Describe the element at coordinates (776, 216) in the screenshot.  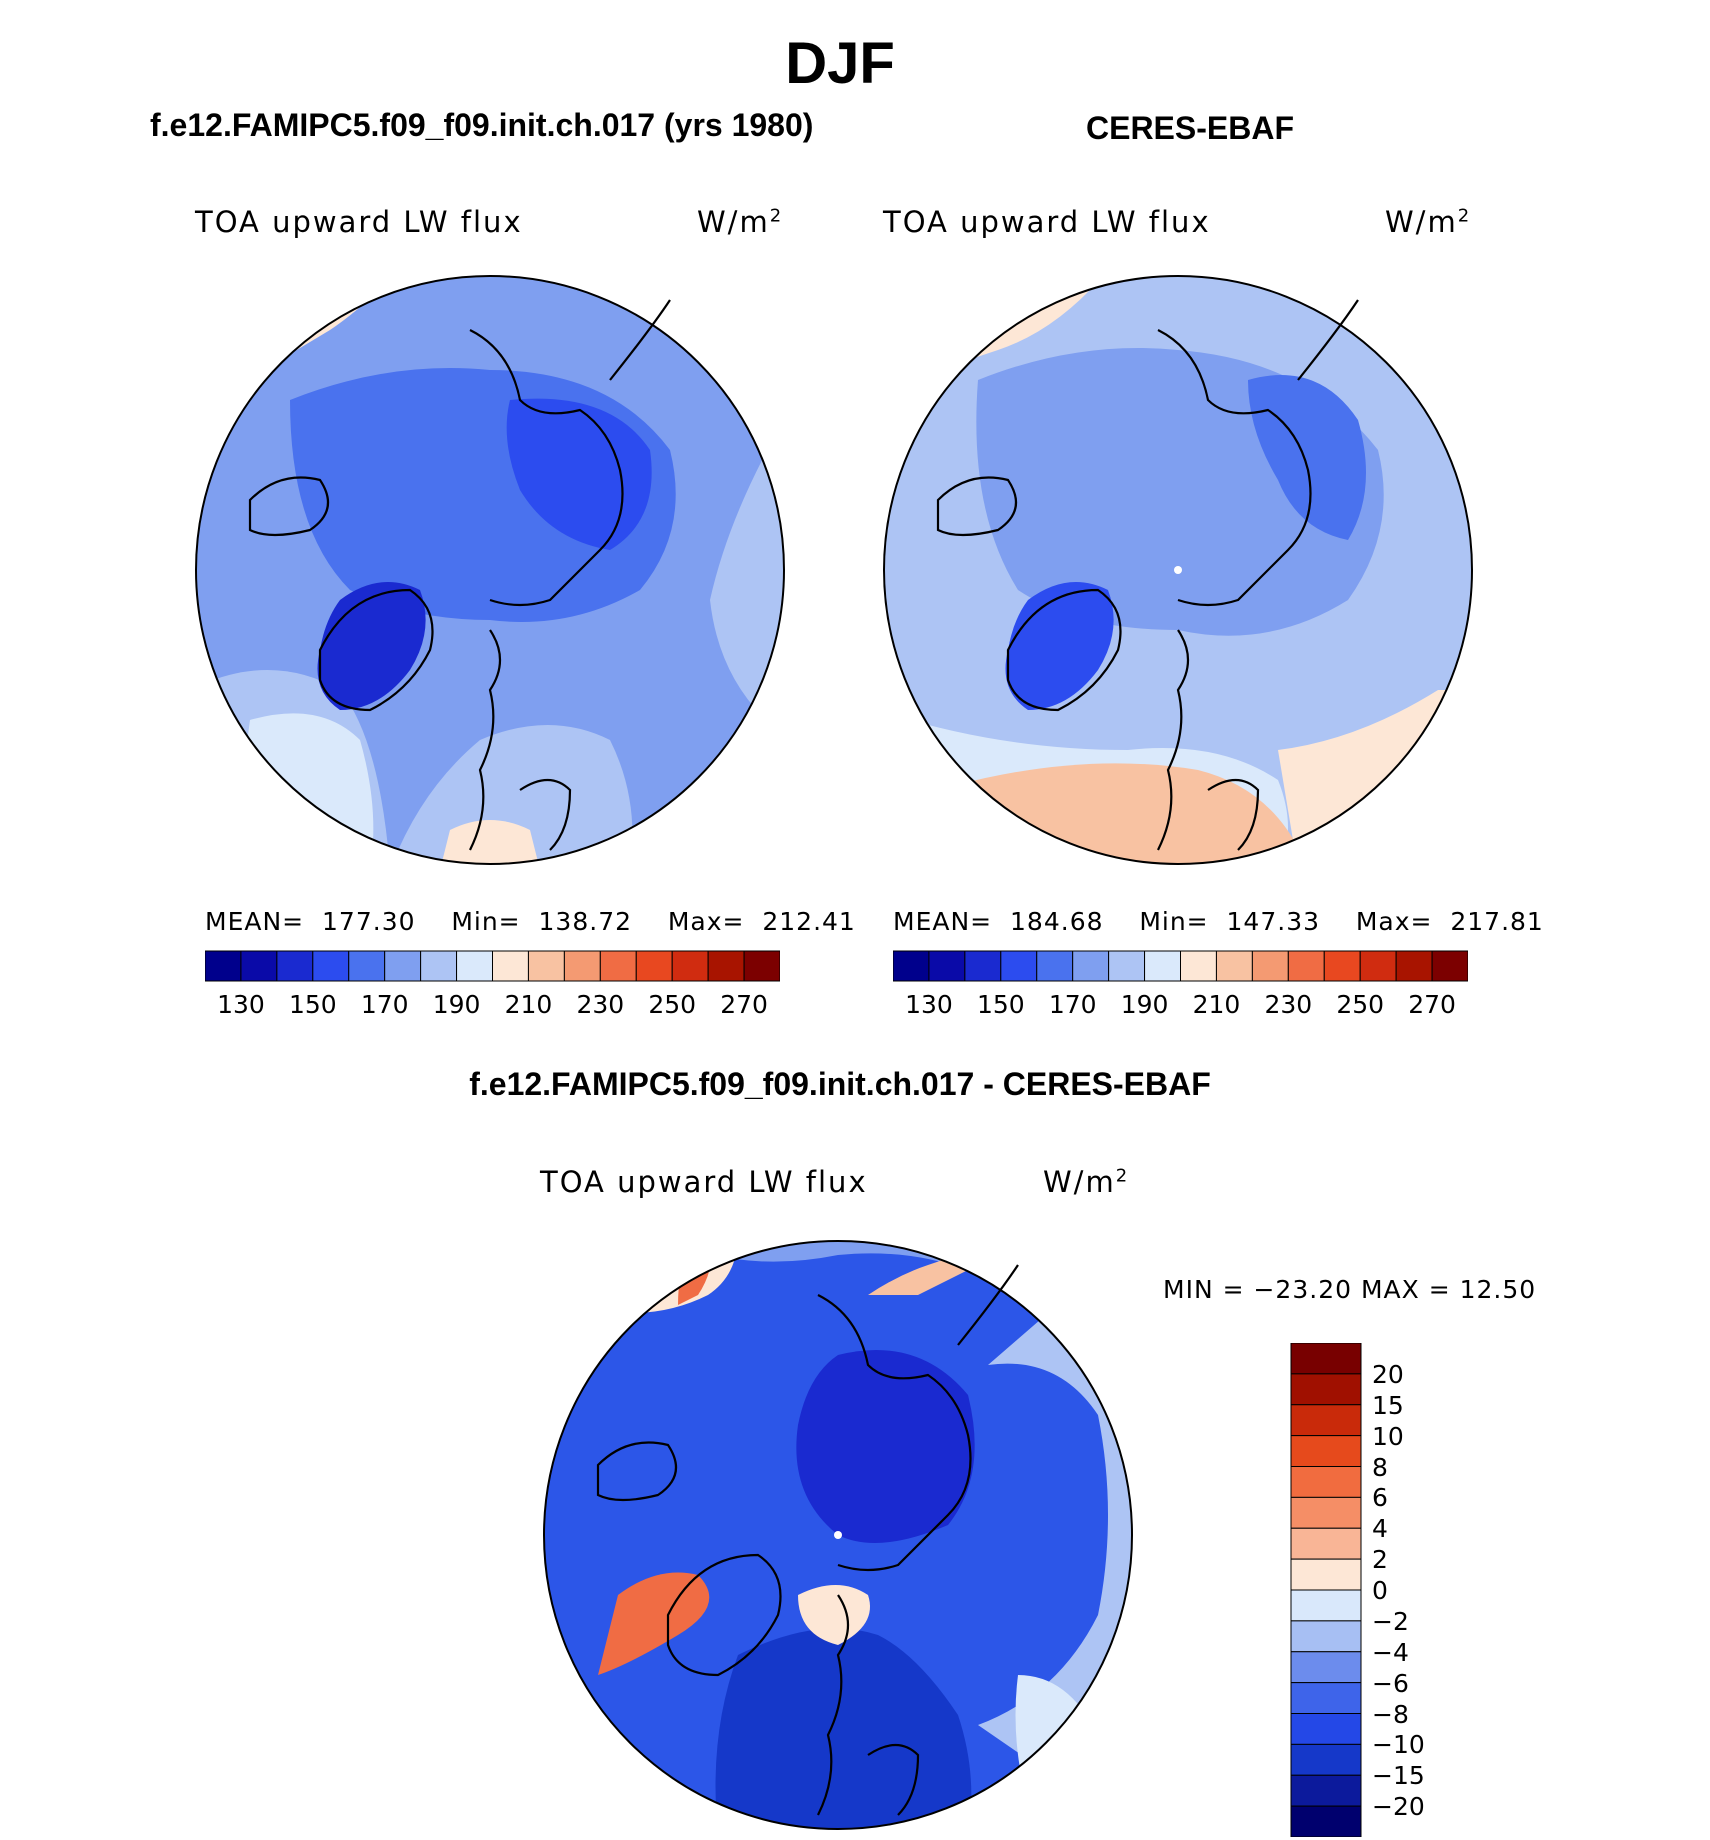
I see `model-units-exp: 2` at that location.